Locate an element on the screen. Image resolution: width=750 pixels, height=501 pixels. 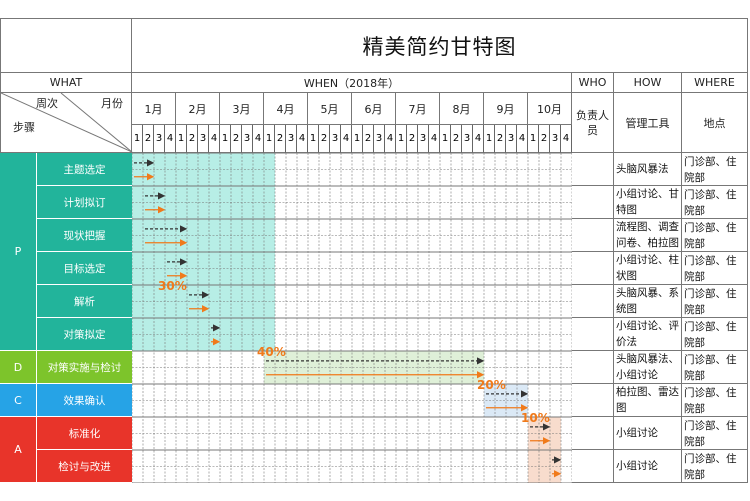
title-left-blank is located at coordinates (66, 45).